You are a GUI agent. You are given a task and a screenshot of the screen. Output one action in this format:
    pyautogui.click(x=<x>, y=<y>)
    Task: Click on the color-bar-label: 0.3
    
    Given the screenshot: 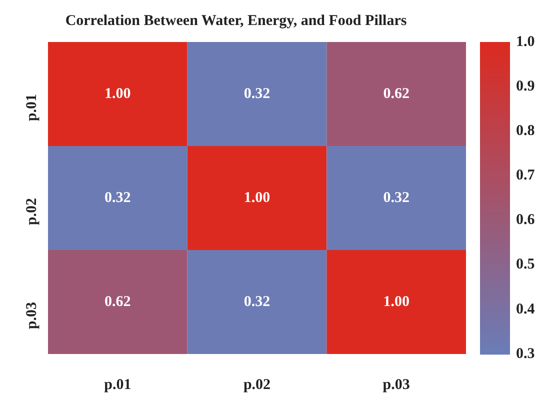 What is the action you would take?
    pyautogui.click(x=525, y=354)
    